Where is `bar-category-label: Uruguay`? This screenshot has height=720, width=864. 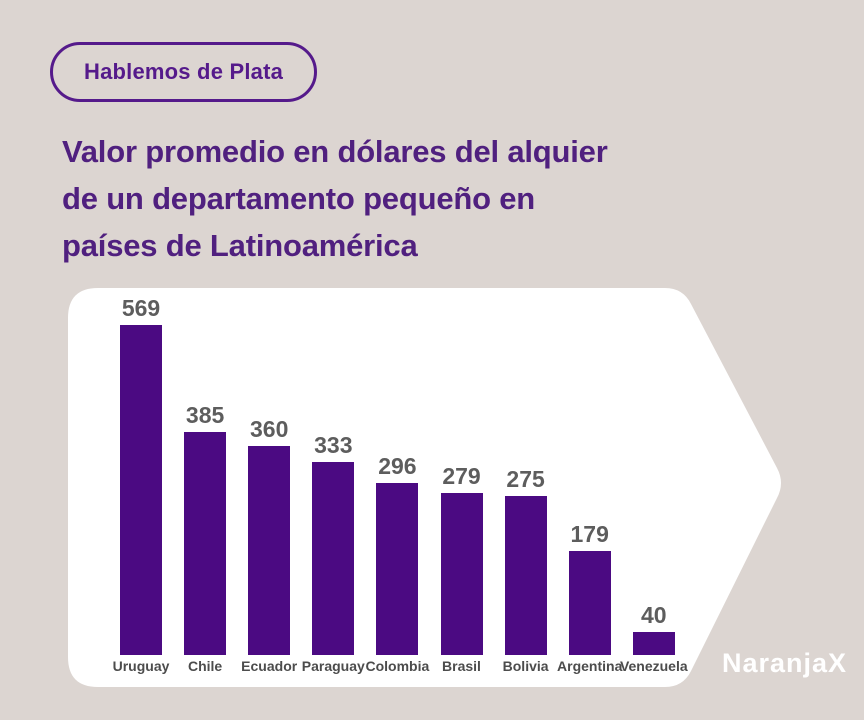 bar-category-label: Uruguay is located at coordinates (141, 666).